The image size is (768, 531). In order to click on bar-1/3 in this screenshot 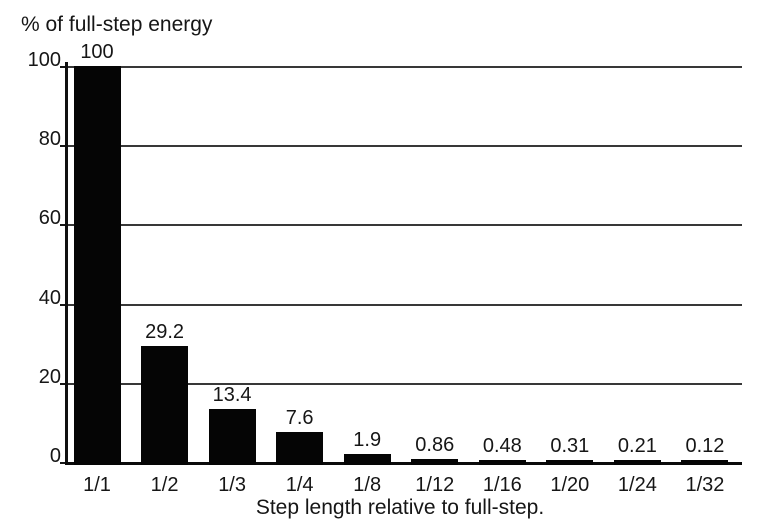, I will do `click(232, 436)`.